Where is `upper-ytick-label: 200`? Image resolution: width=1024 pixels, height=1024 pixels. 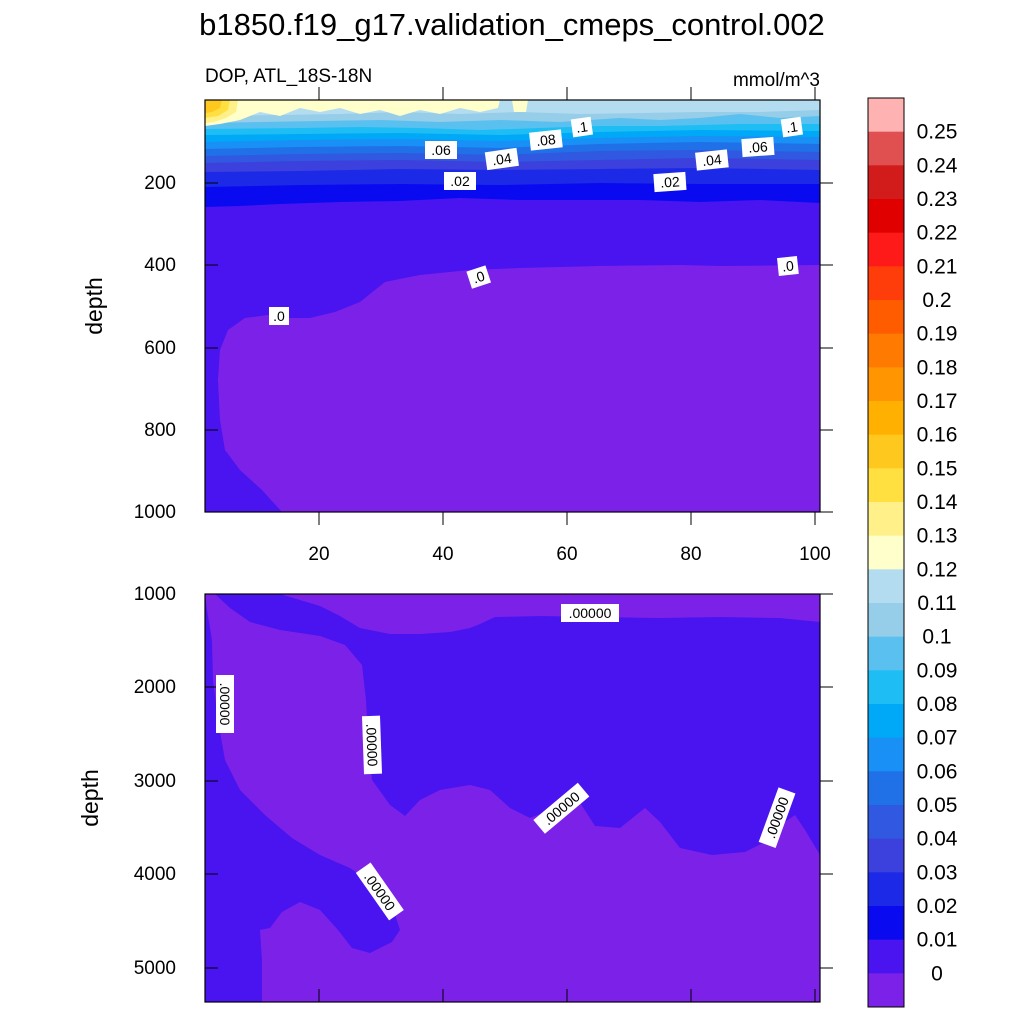 upper-ytick-label: 200 is located at coordinates (160, 183).